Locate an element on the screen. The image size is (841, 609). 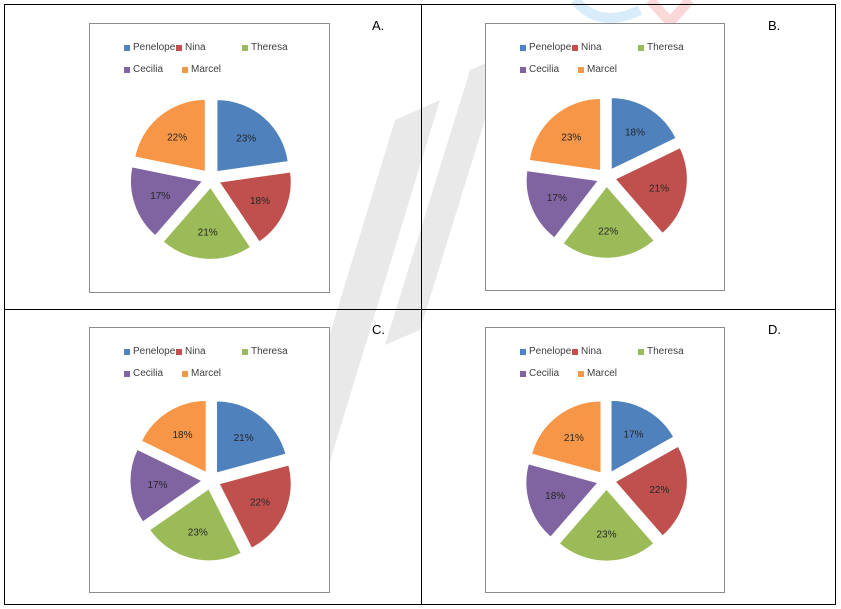
grid-right-border is located at coordinates (835, 304).